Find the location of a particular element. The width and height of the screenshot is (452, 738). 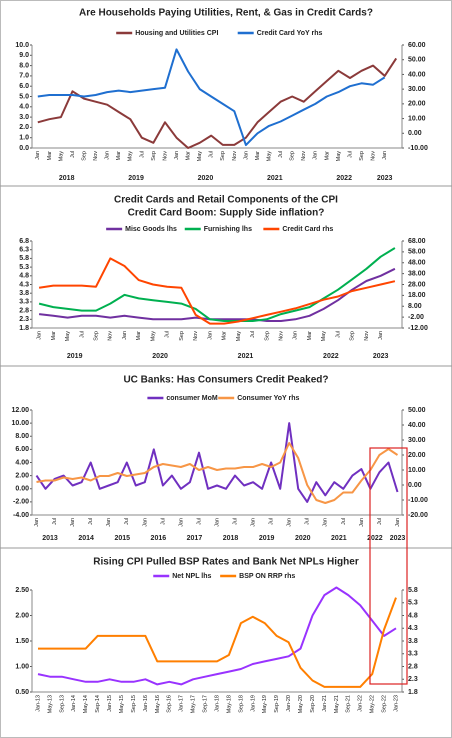

x-tick-label: Sep-14 is located at coordinates (98, 704).